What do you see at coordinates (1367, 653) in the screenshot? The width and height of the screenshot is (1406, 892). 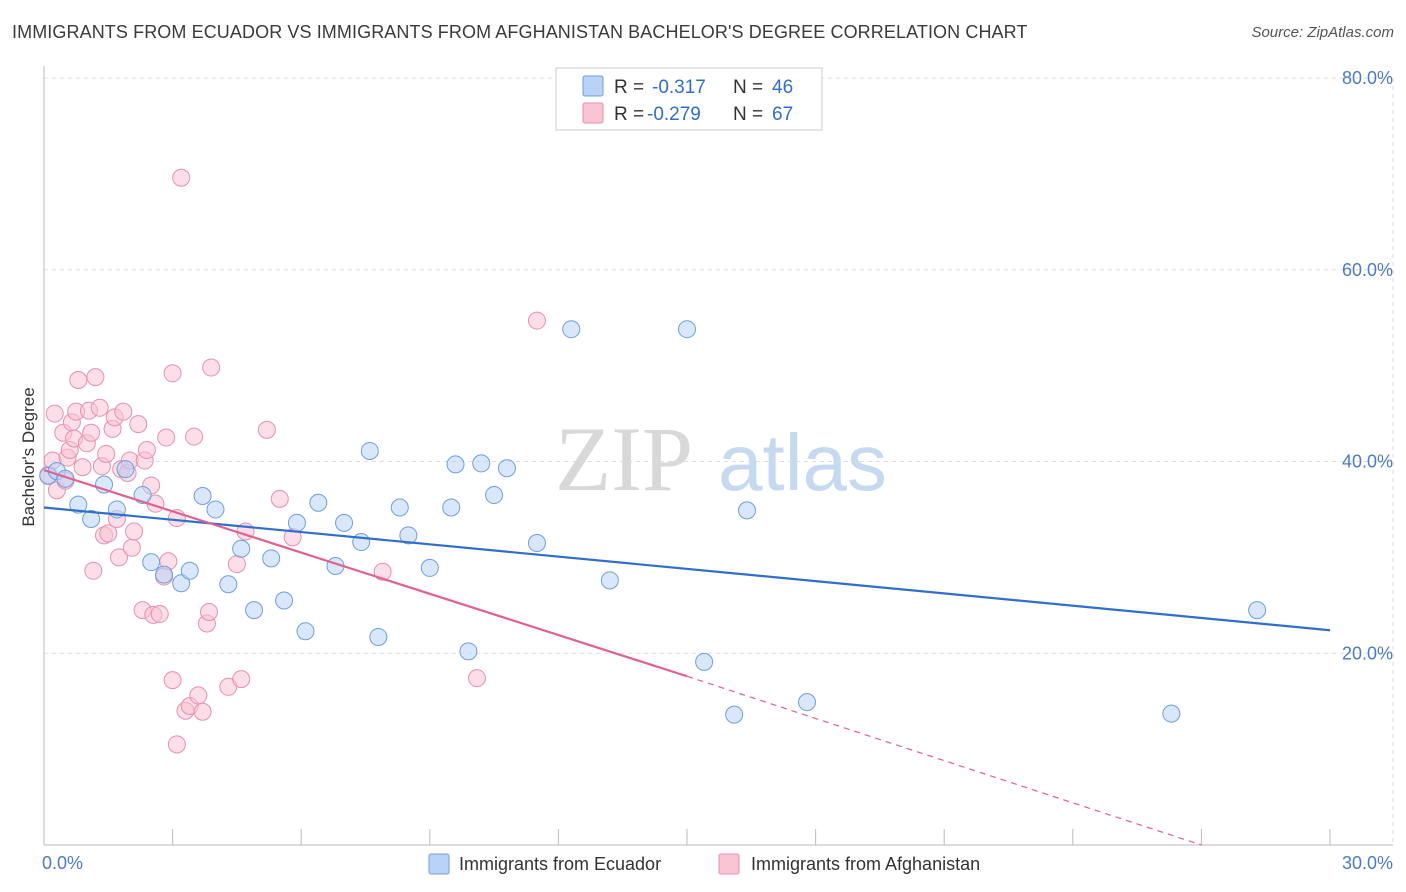 I see `y-tick-label: 20.0%` at bounding box center [1367, 653].